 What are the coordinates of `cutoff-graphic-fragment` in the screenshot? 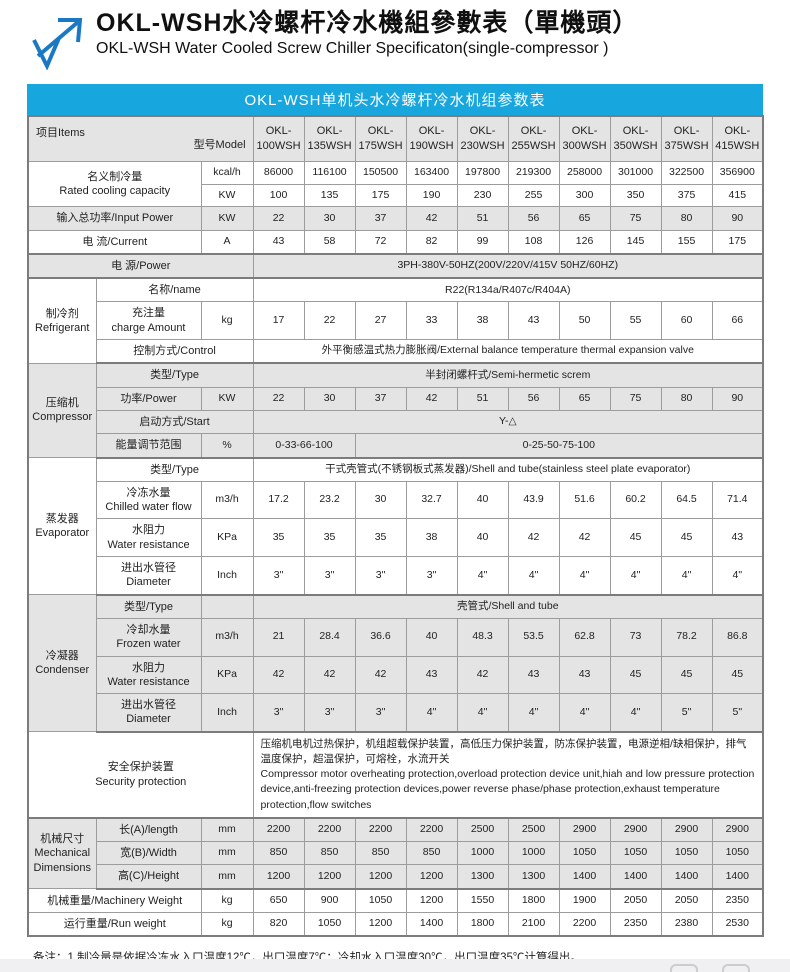 It's located at (736, 968).